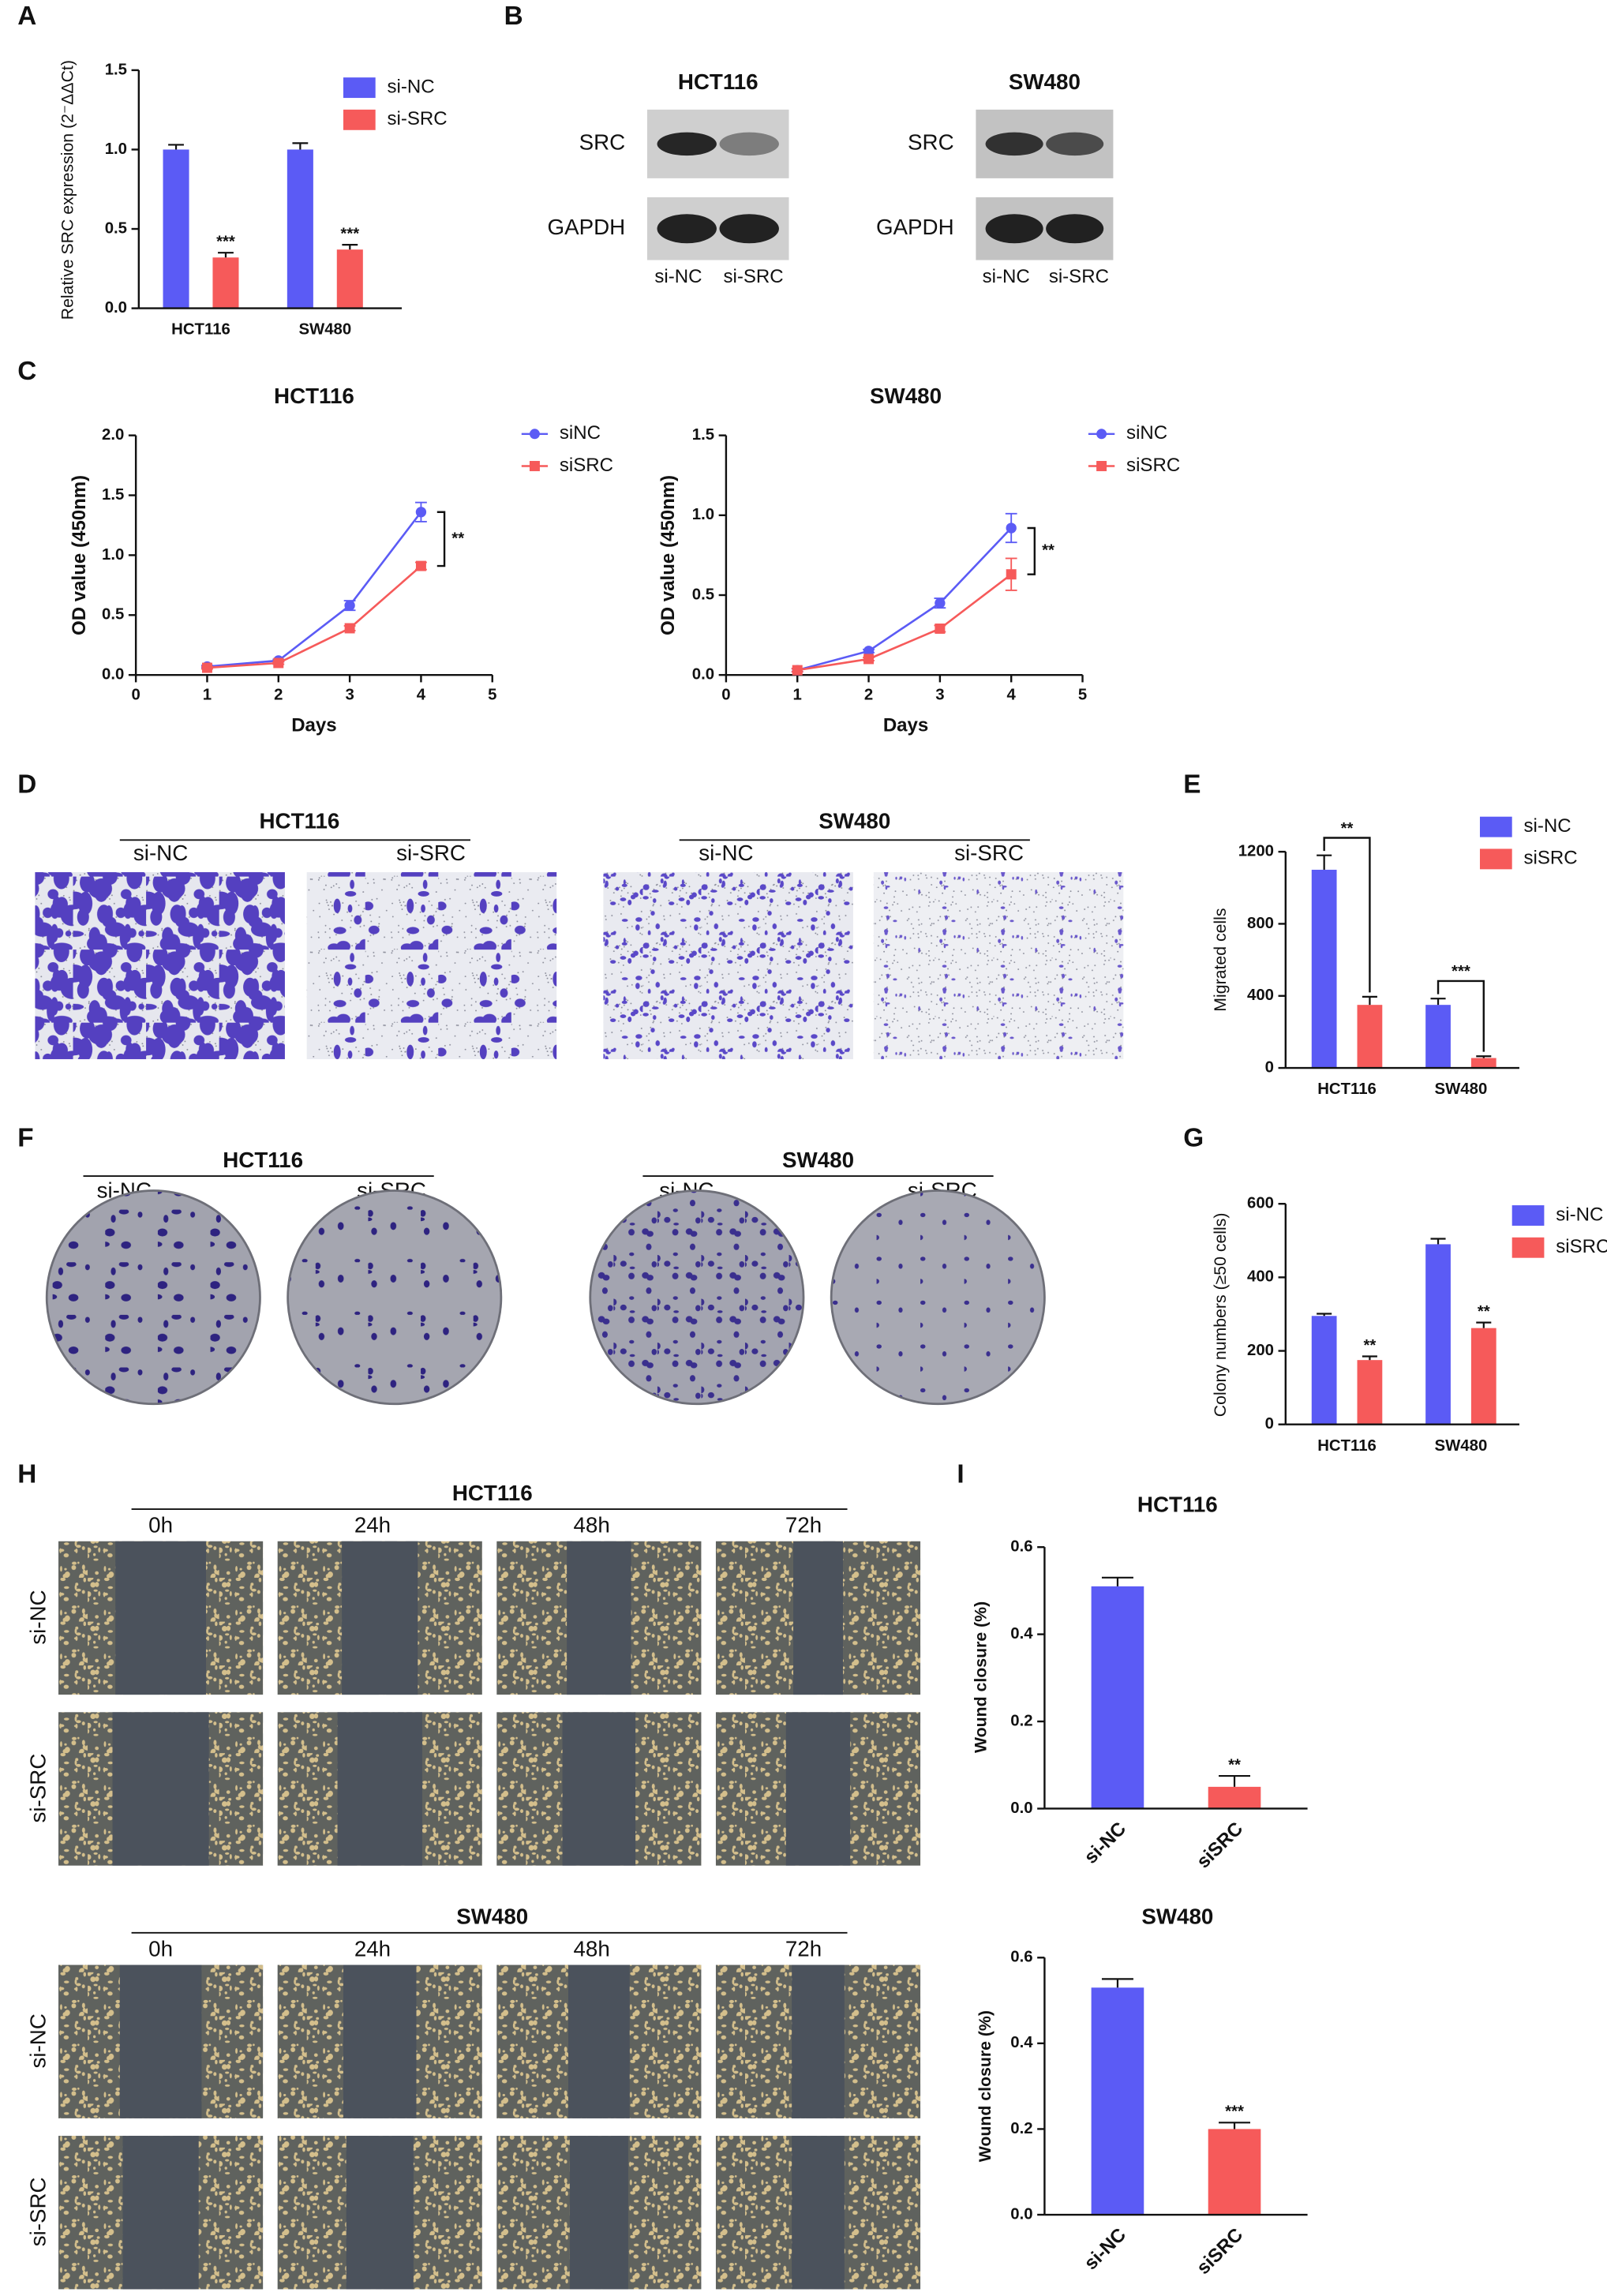 The height and width of the screenshot is (2296, 1607). What do you see at coordinates (417, 118) in the screenshot?
I see `legend-label: si-SRC` at bounding box center [417, 118].